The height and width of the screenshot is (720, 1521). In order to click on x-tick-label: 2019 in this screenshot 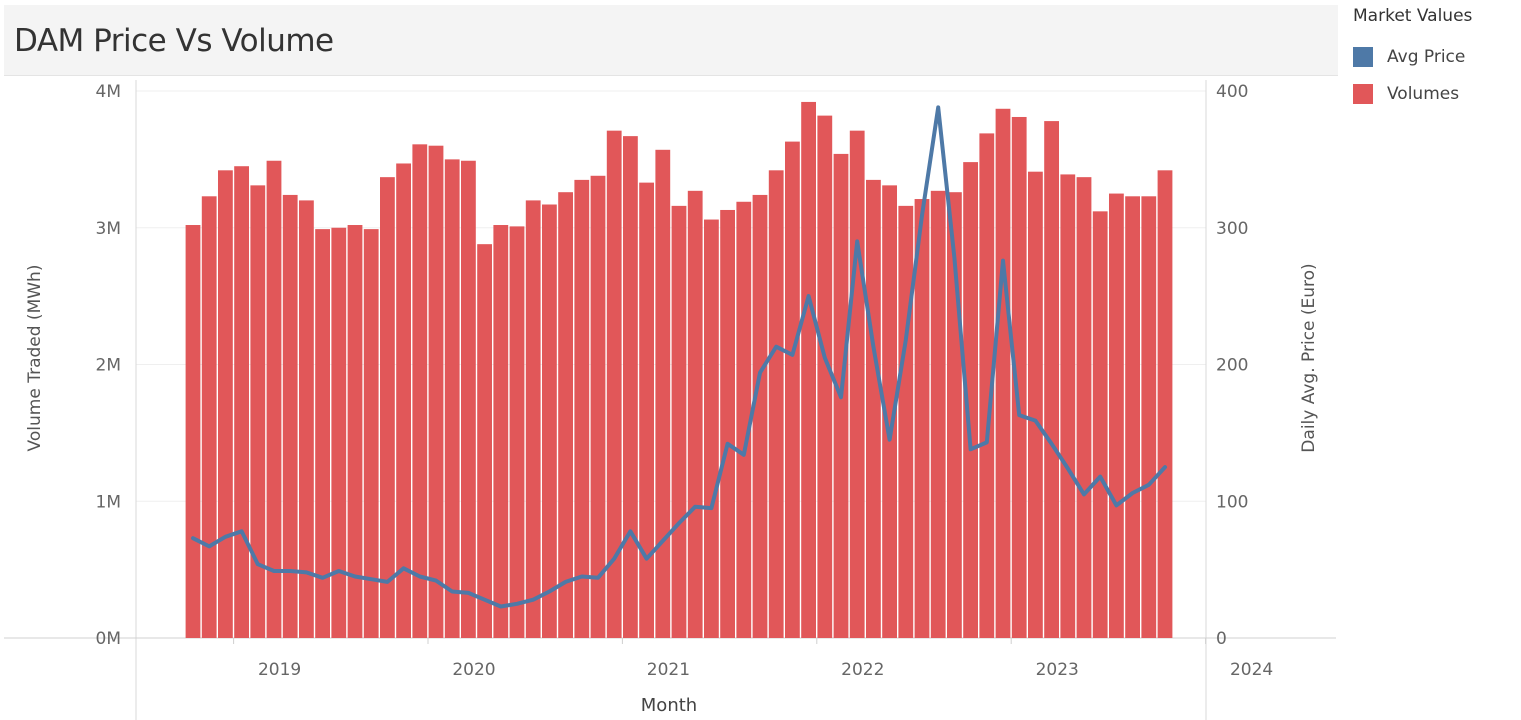, I will do `click(279, 670)`.